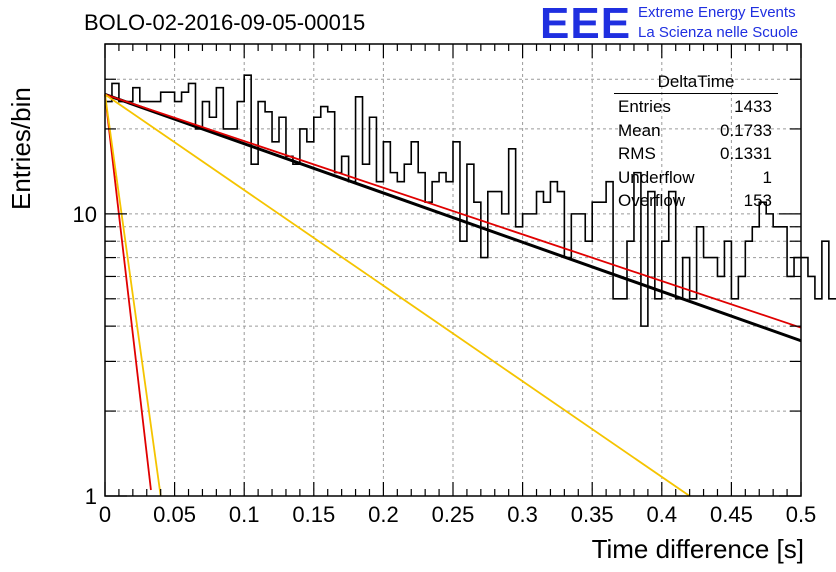 The height and width of the screenshot is (572, 836). What do you see at coordinates (225, 22) in the screenshot?
I see `chart-title: BOLO-02-2016-09-05-00015` at bounding box center [225, 22].